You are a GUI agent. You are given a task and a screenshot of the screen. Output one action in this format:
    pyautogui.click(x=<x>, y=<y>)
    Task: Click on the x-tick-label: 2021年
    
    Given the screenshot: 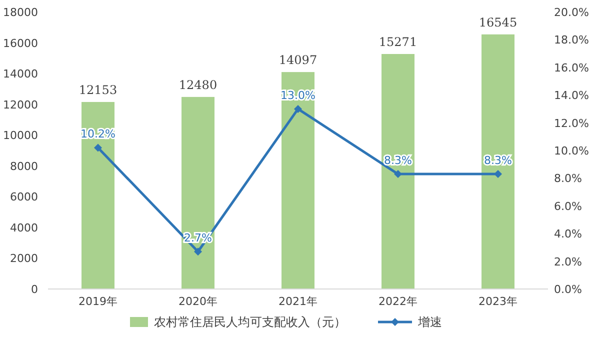 What is the action you would take?
    pyautogui.click(x=298, y=301)
    